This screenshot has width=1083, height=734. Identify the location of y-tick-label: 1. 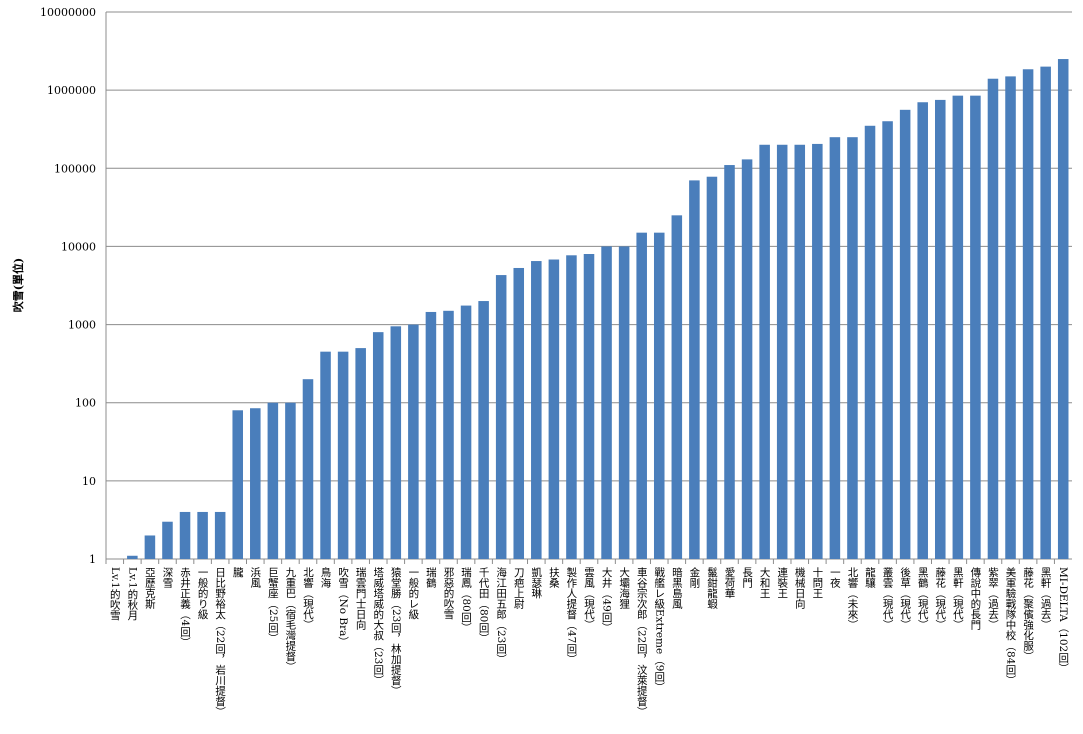
(92, 559).